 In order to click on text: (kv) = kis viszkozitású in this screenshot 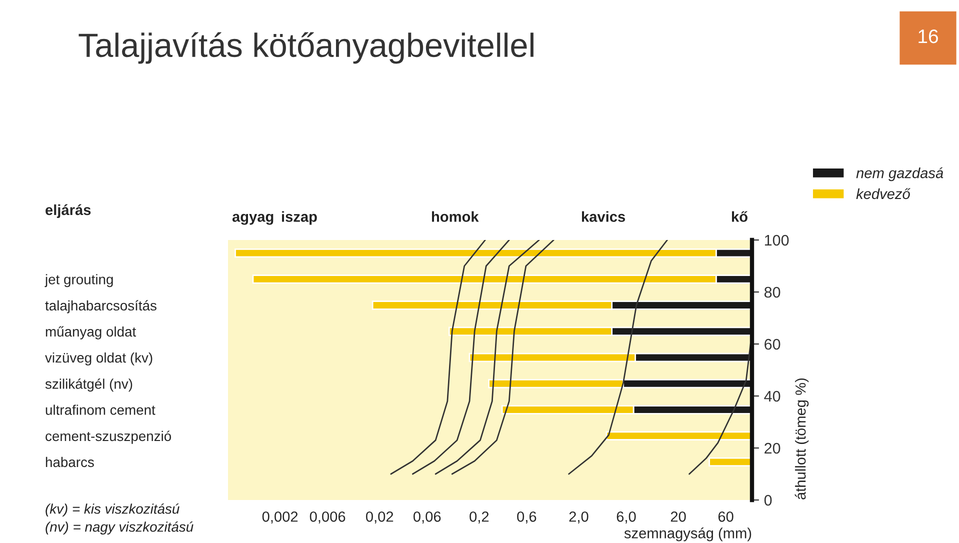, I will do `click(113, 510)`.